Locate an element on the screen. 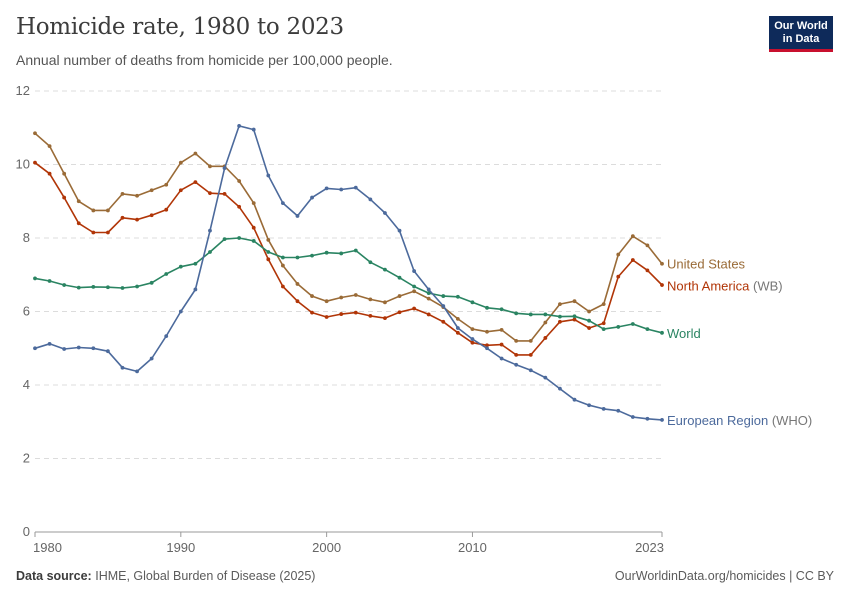  series-label: United States is located at coordinates (706, 264).